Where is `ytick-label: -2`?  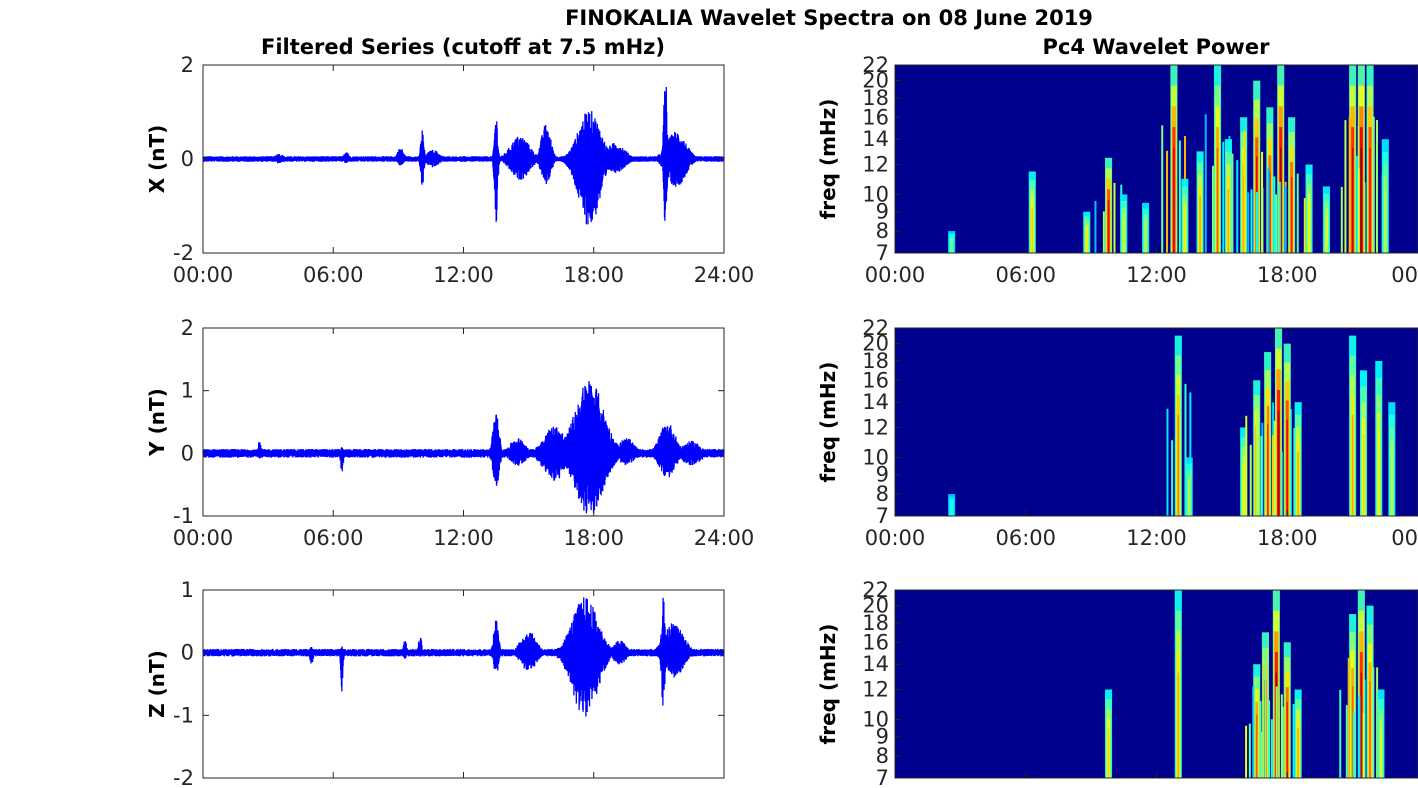
ytick-label: -2 is located at coordinates (183, 777).